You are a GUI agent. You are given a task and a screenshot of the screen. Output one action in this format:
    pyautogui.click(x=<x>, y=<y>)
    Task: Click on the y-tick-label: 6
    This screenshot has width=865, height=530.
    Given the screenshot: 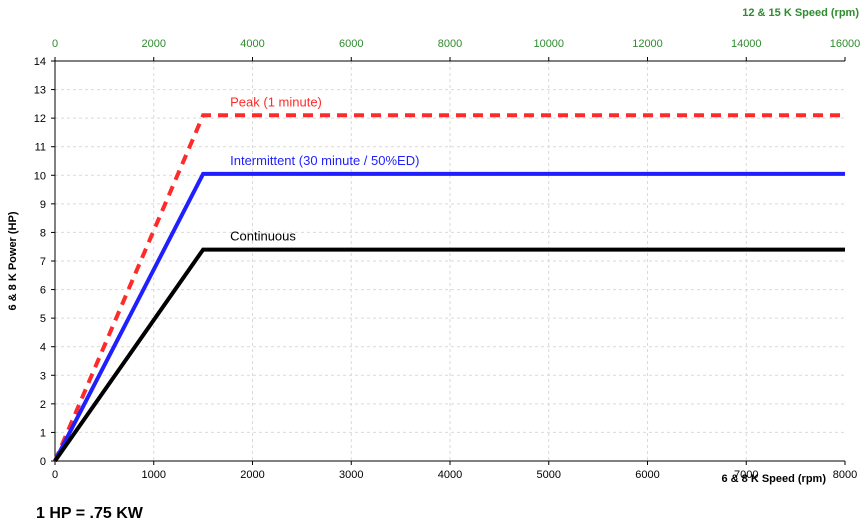 What is the action you would take?
    pyautogui.click(x=43, y=291)
    